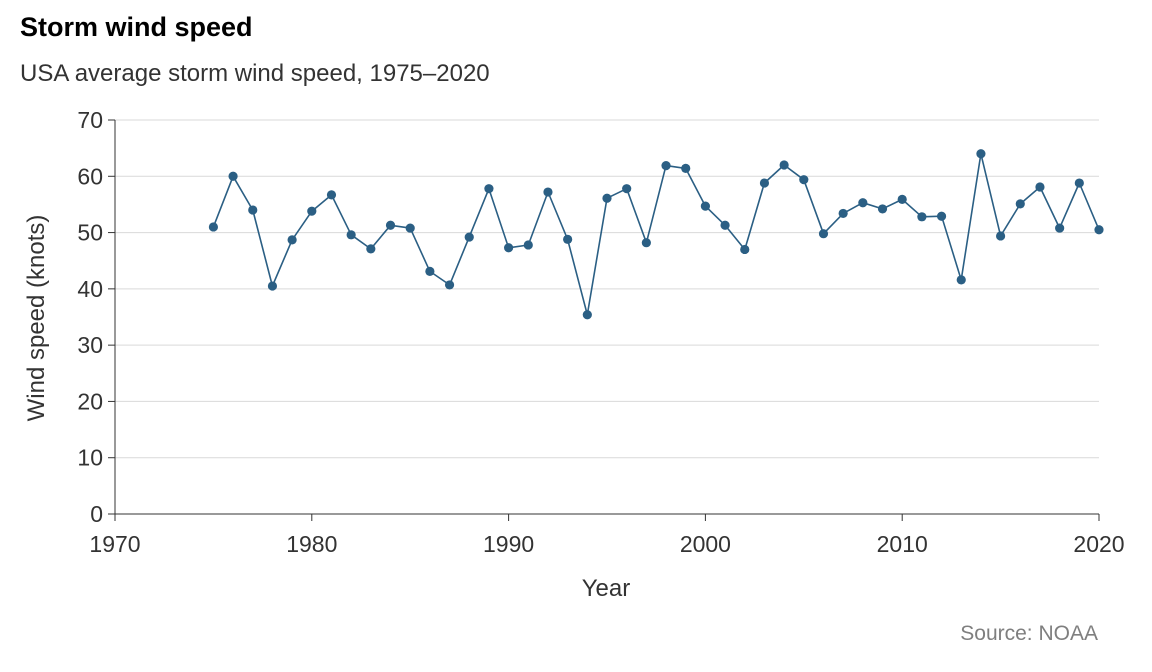 This screenshot has height=672, width=1152. Describe the element at coordinates (96, 514) in the screenshot. I see `y-tick-label: 0` at that location.